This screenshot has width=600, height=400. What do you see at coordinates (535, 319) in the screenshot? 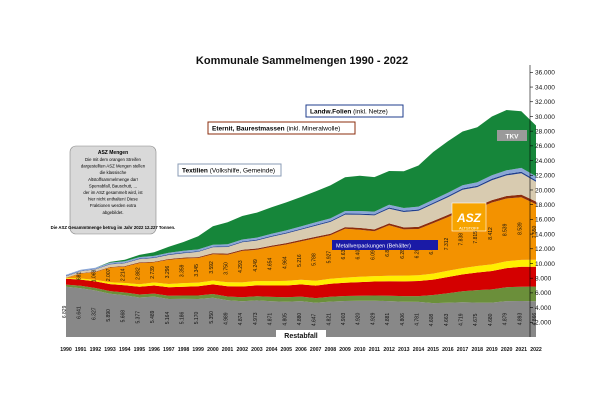
I see `restabfall-value-label: 4.866` at bounding box center [535, 319].